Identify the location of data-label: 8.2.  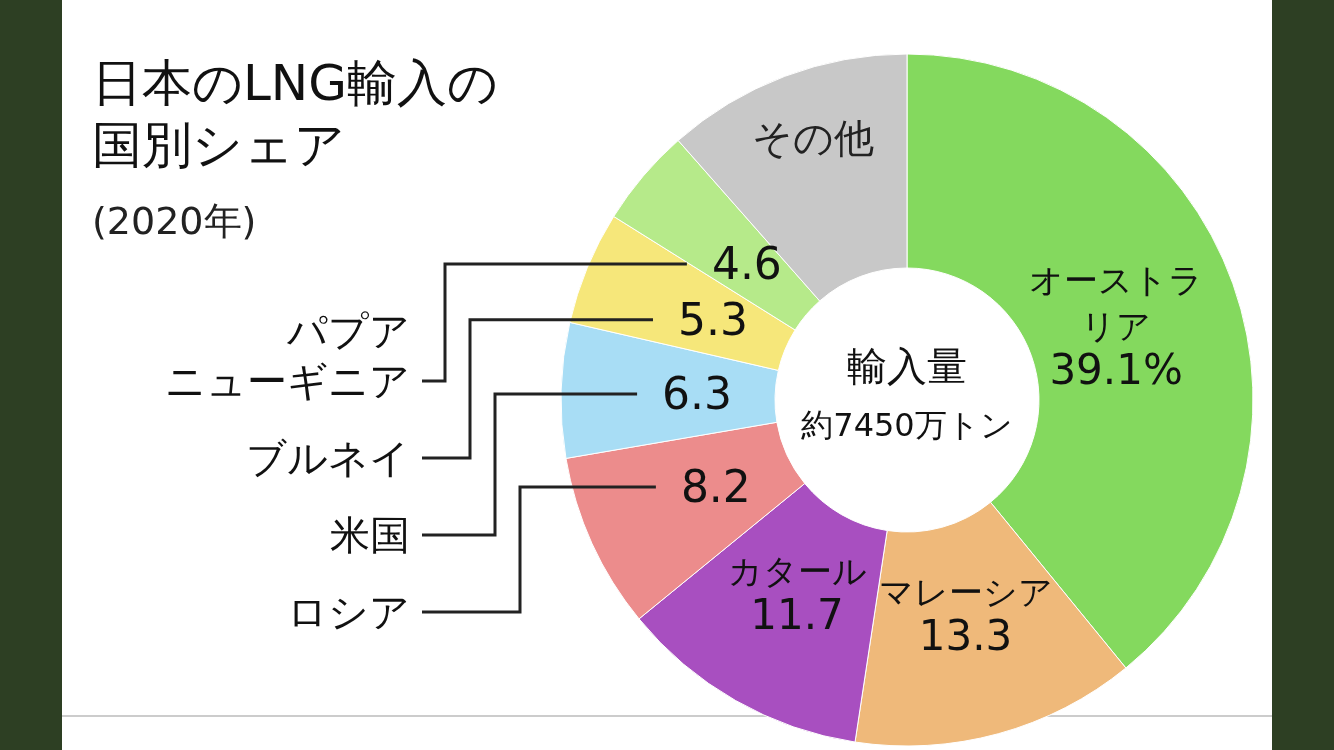
(715, 487).